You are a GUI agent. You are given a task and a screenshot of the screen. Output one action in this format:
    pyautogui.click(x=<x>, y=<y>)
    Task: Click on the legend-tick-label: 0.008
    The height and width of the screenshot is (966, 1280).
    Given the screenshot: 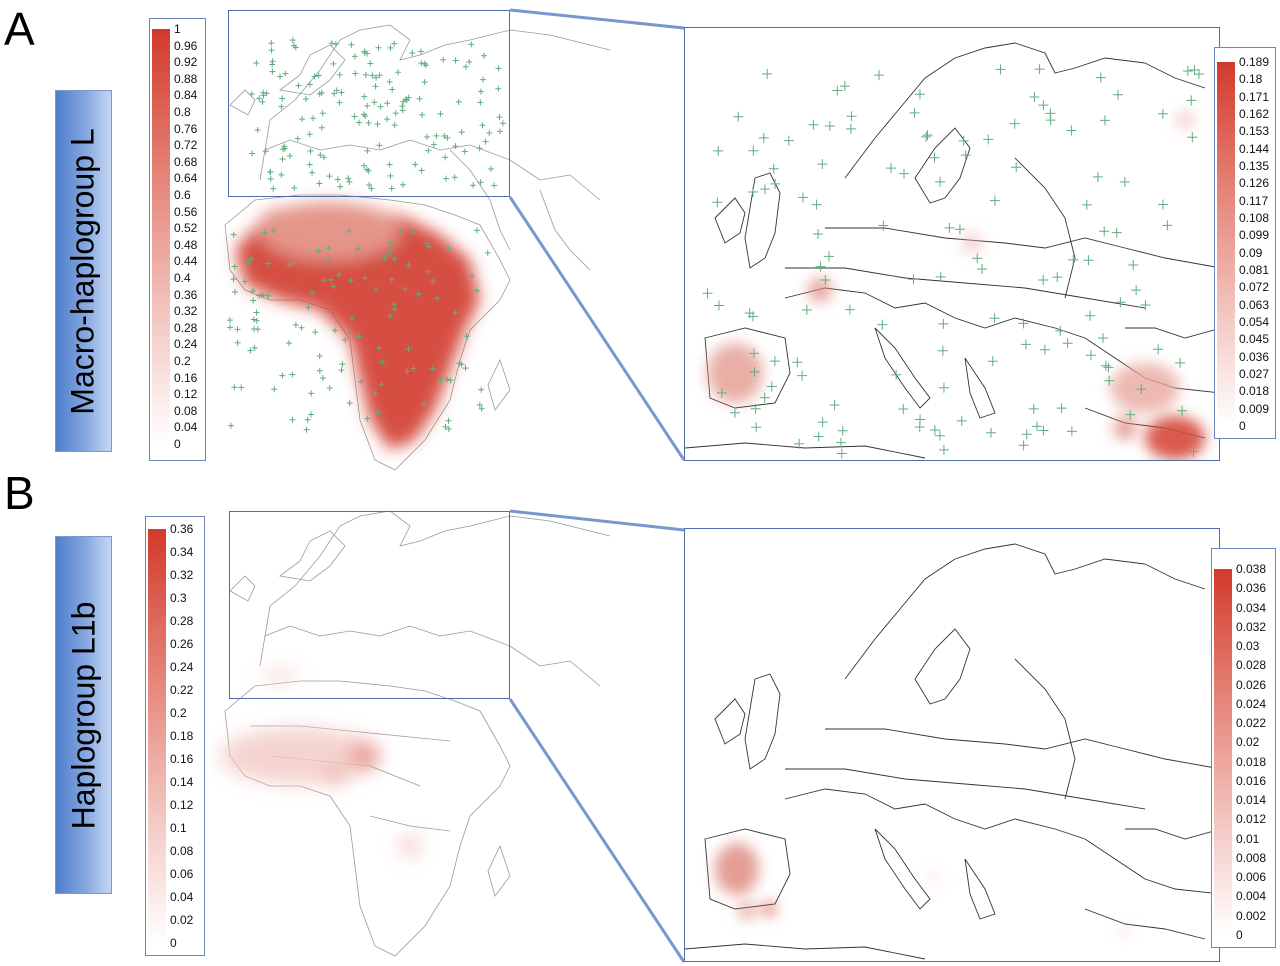 What is the action you would take?
    pyautogui.click(x=1251, y=857)
    